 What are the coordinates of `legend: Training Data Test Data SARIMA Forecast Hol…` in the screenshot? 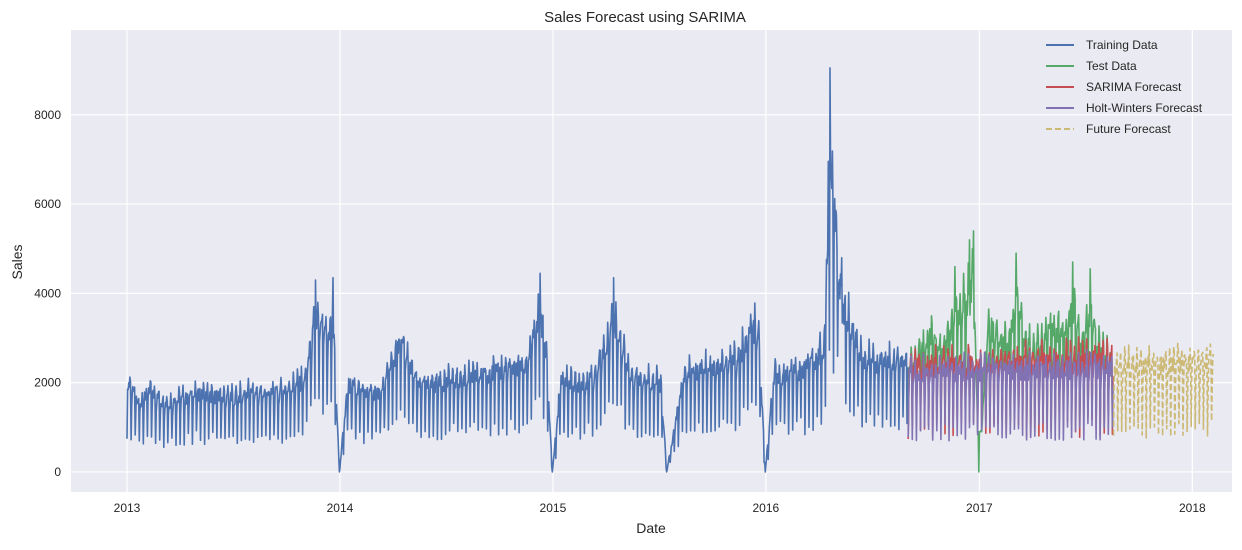 It's located at (1124, 87).